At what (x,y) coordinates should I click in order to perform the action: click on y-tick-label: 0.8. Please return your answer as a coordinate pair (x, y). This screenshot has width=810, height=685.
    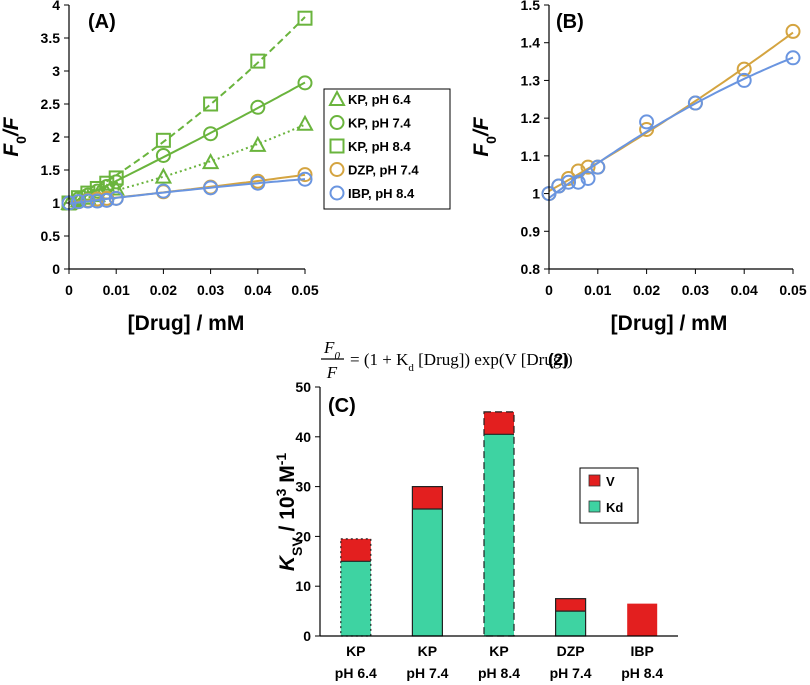
    Looking at the image, I should click on (531, 269).